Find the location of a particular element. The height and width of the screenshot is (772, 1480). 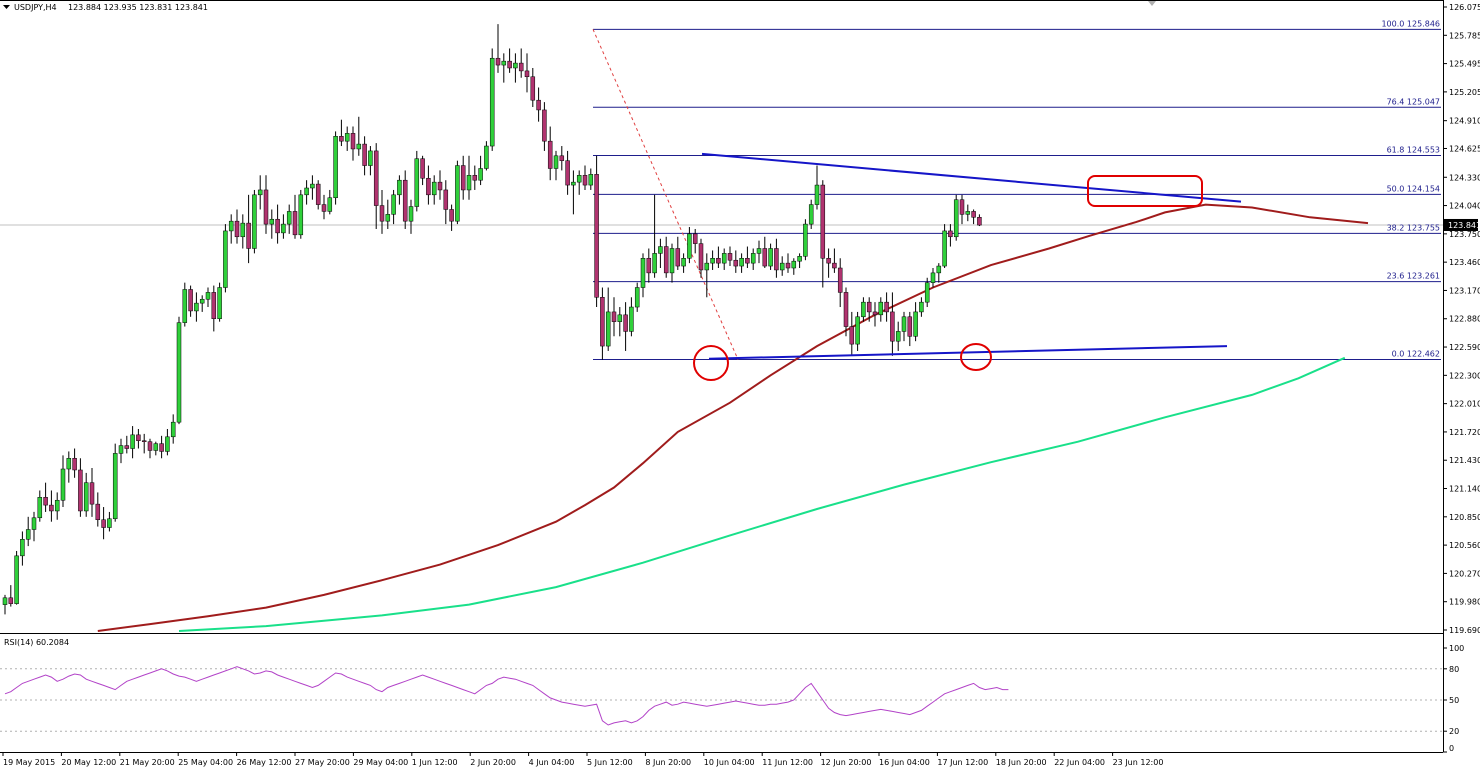

shift-marker-icon is located at coordinates (1152, 3).